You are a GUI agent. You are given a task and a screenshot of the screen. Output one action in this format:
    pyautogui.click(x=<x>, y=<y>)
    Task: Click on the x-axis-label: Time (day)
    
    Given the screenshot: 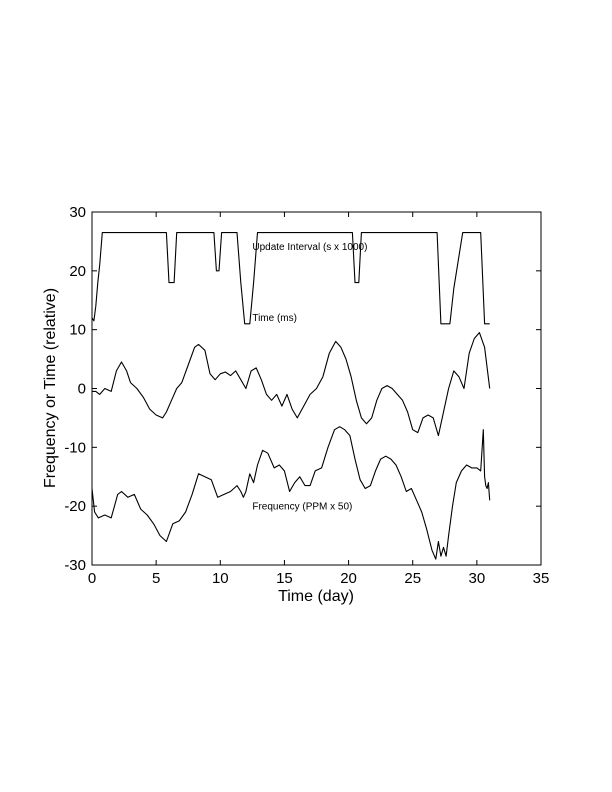 What is the action you would take?
    pyautogui.click(x=316, y=596)
    